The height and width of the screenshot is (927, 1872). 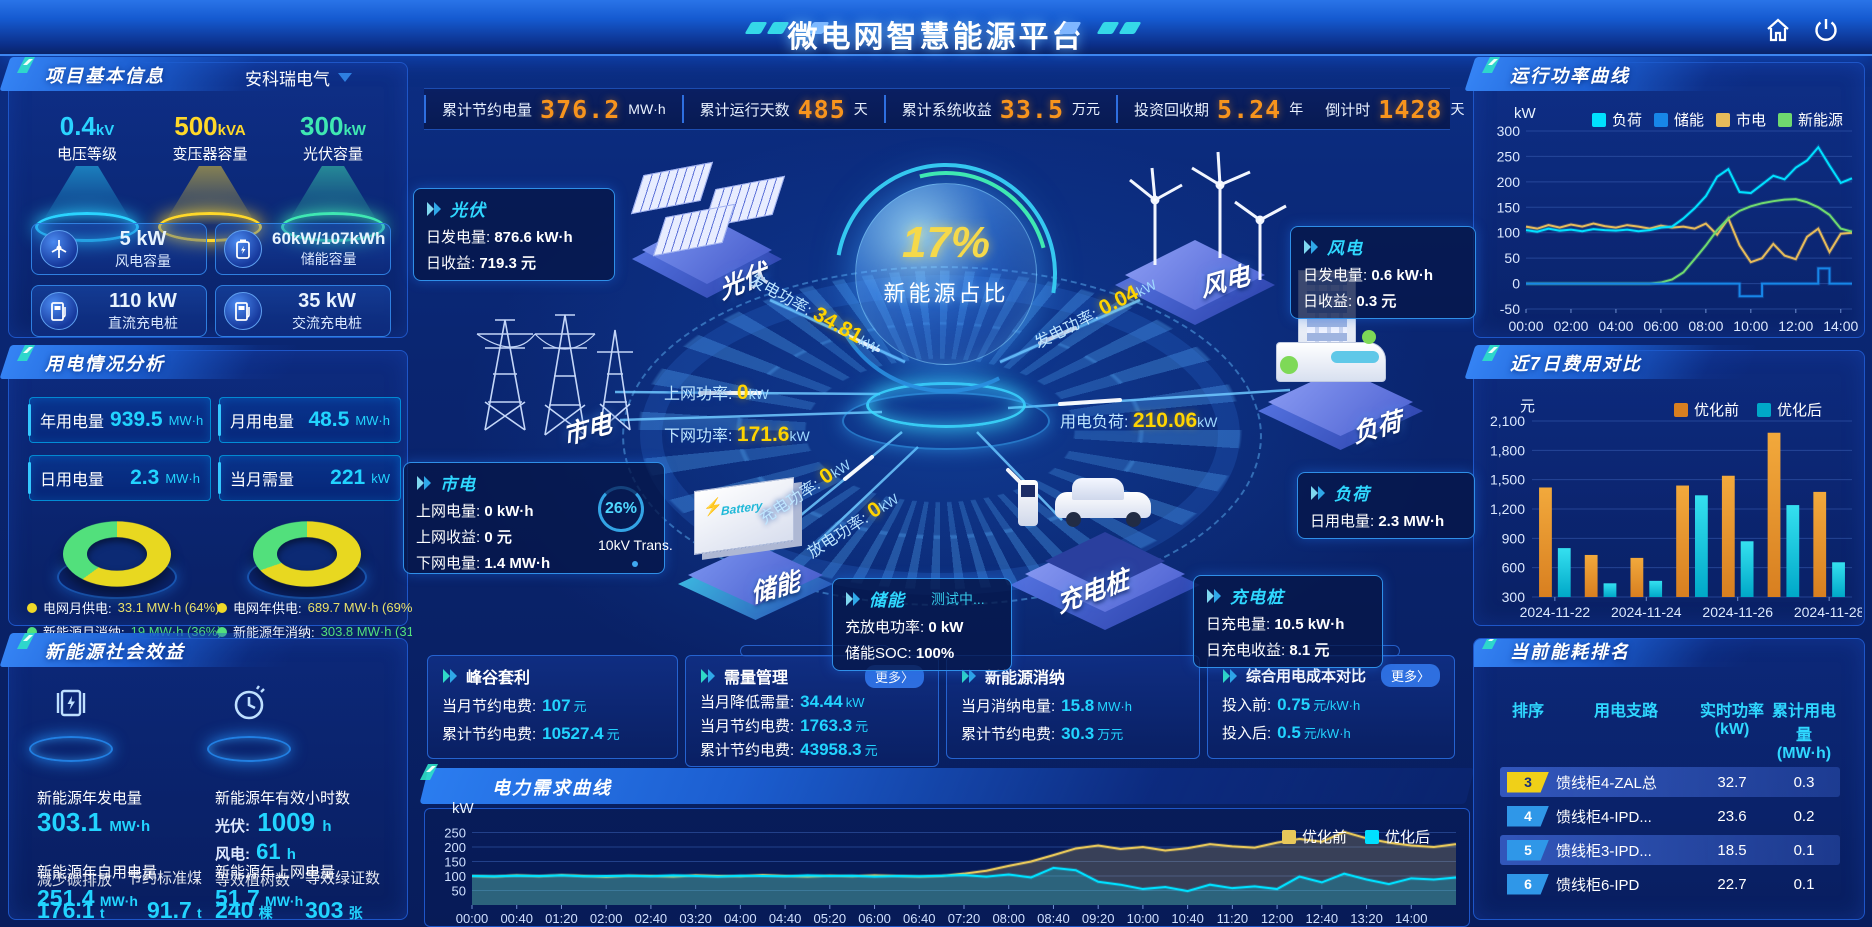 What do you see at coordinates (343, 878) in the screenshot?
I see `certs-label: 等效绿证数` at bounding box center [343, 878].